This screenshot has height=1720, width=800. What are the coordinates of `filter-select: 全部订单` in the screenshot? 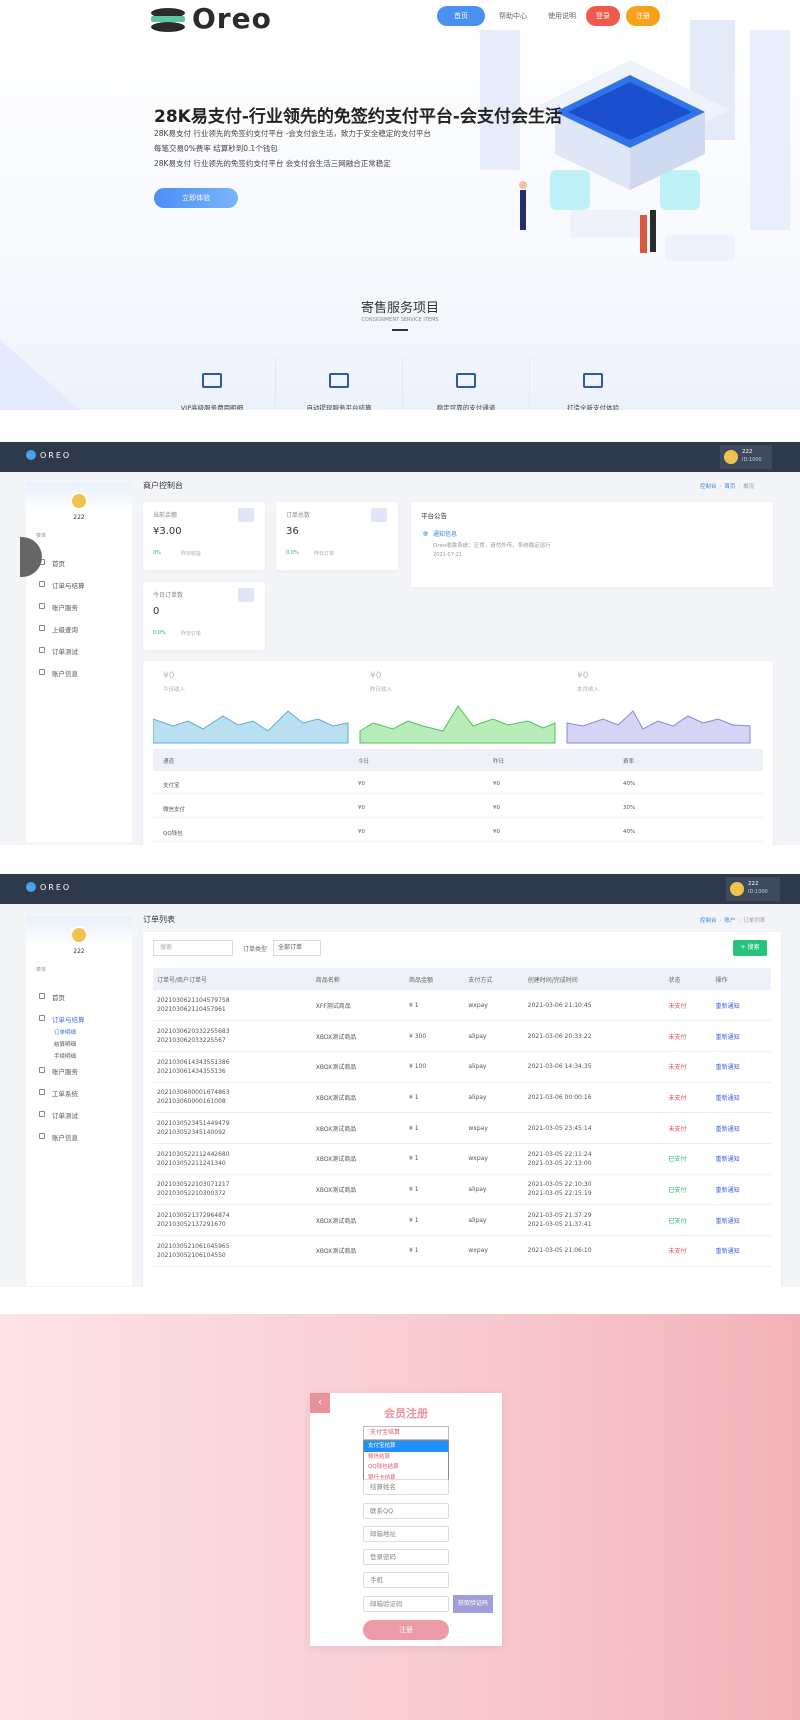 It's located at (297, 948).